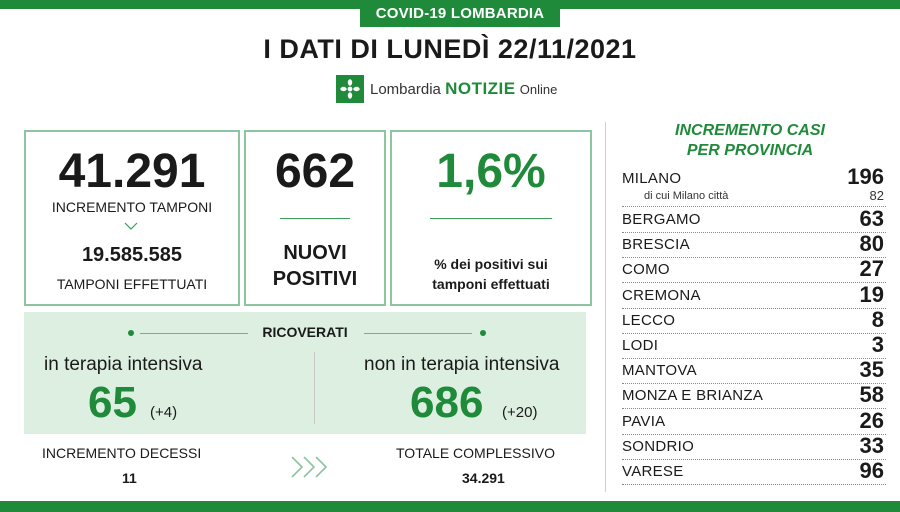 The height and width of the screenshot is (512, 900). I want to click on header-tab: COVID-19 LOMBARDIA, so click(460, 13).